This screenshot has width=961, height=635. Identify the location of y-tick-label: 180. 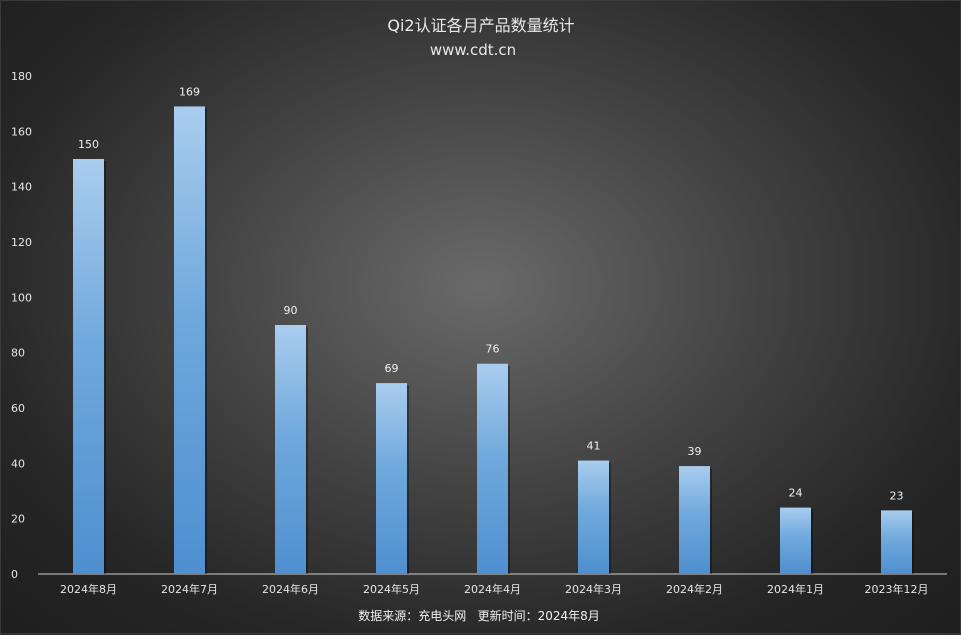
(21, 76).